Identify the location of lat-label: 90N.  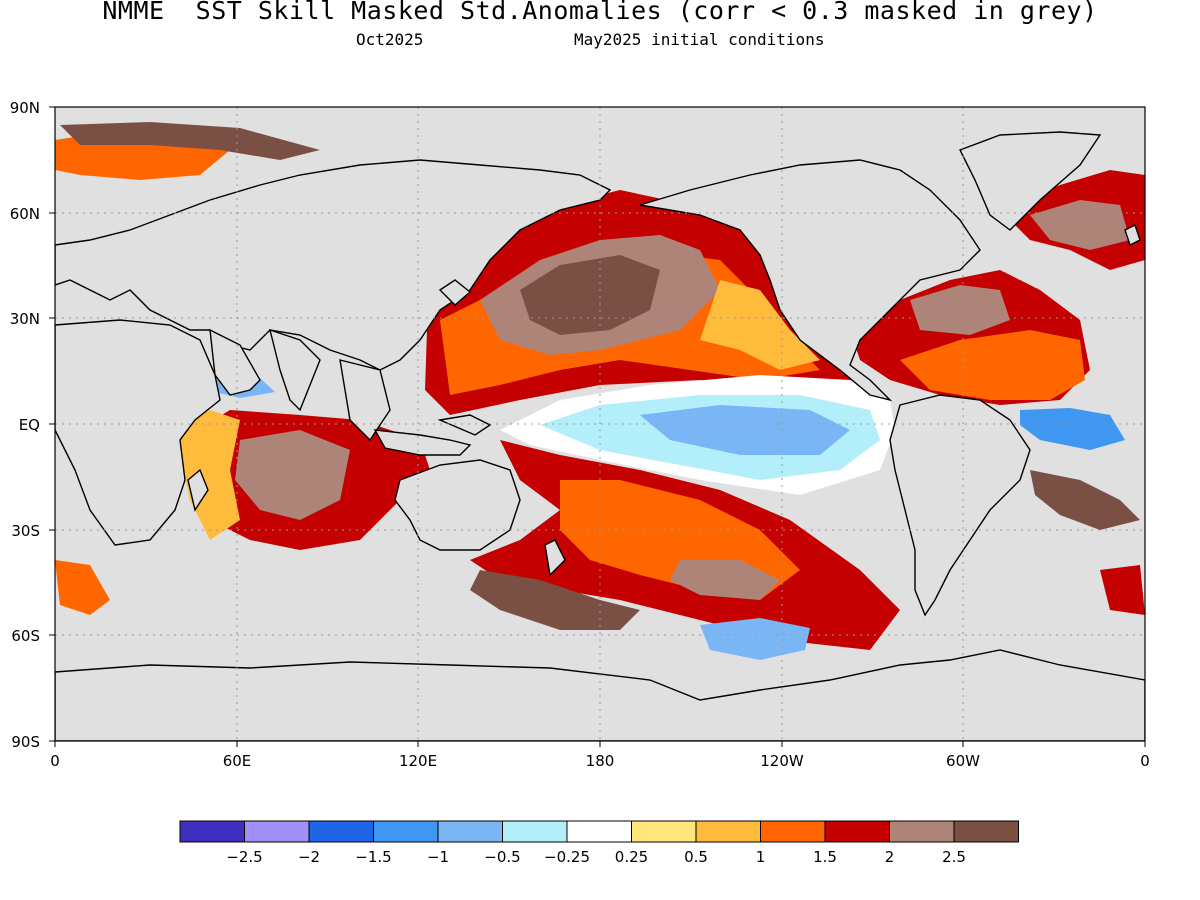
(25, 108).